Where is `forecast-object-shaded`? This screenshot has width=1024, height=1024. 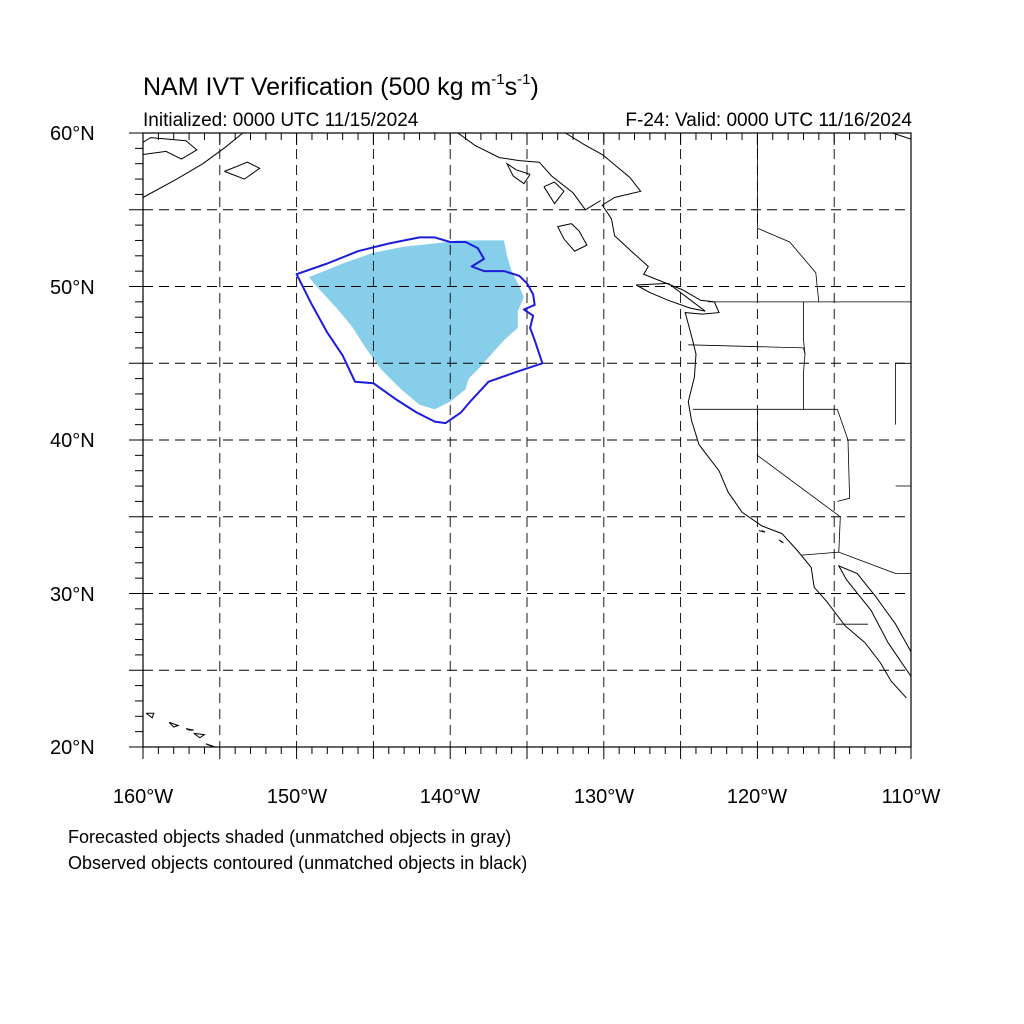 forecast-object-shaded is located at coordinates (416, 325).